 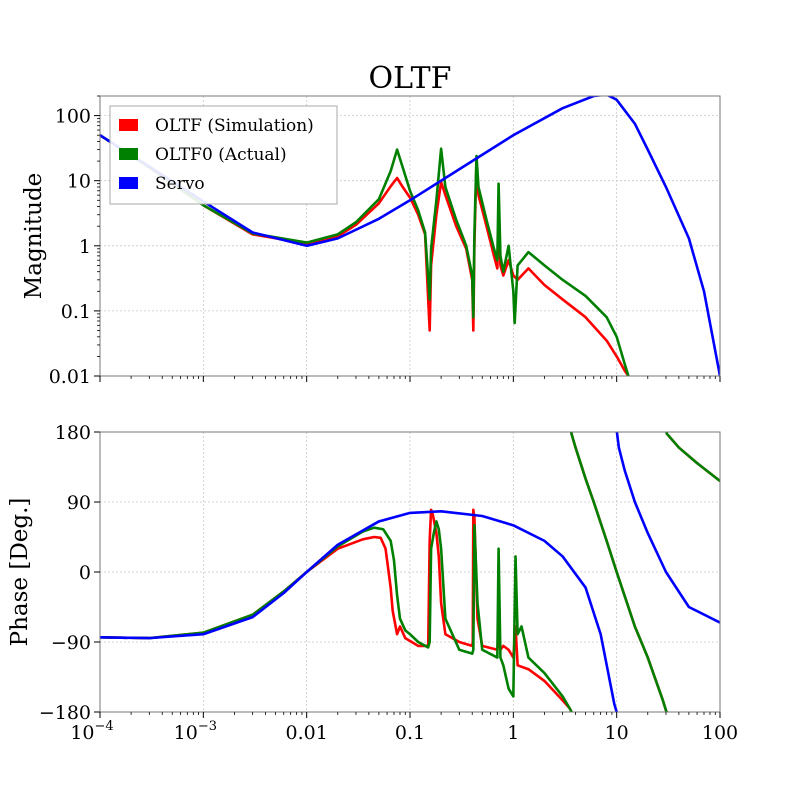 What do you see at coordinates (85, 573) in the screenshot?
I see `y-tick-label: 0` at bounding box center [85, 573].